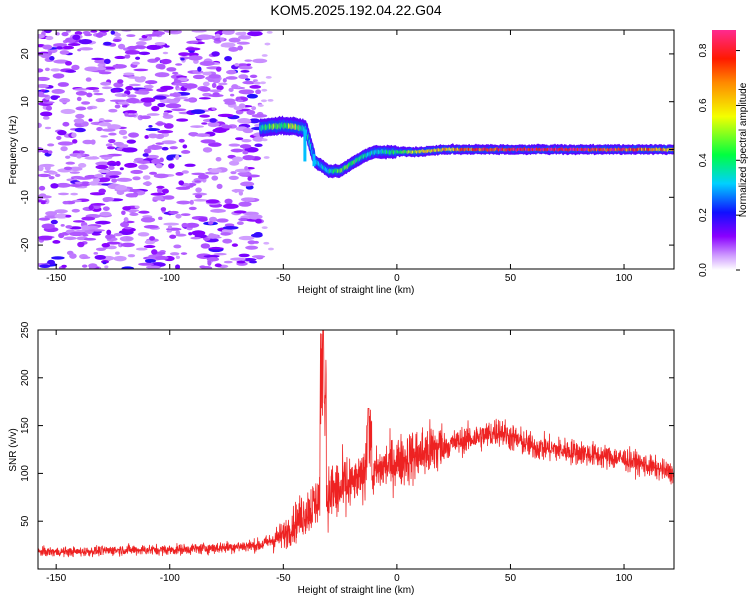 The width and height of the screenshot is (750, 600). Describe the element at coordinates (25, 149) in the screenshot. I see `y-tick-label: 0` at that location.